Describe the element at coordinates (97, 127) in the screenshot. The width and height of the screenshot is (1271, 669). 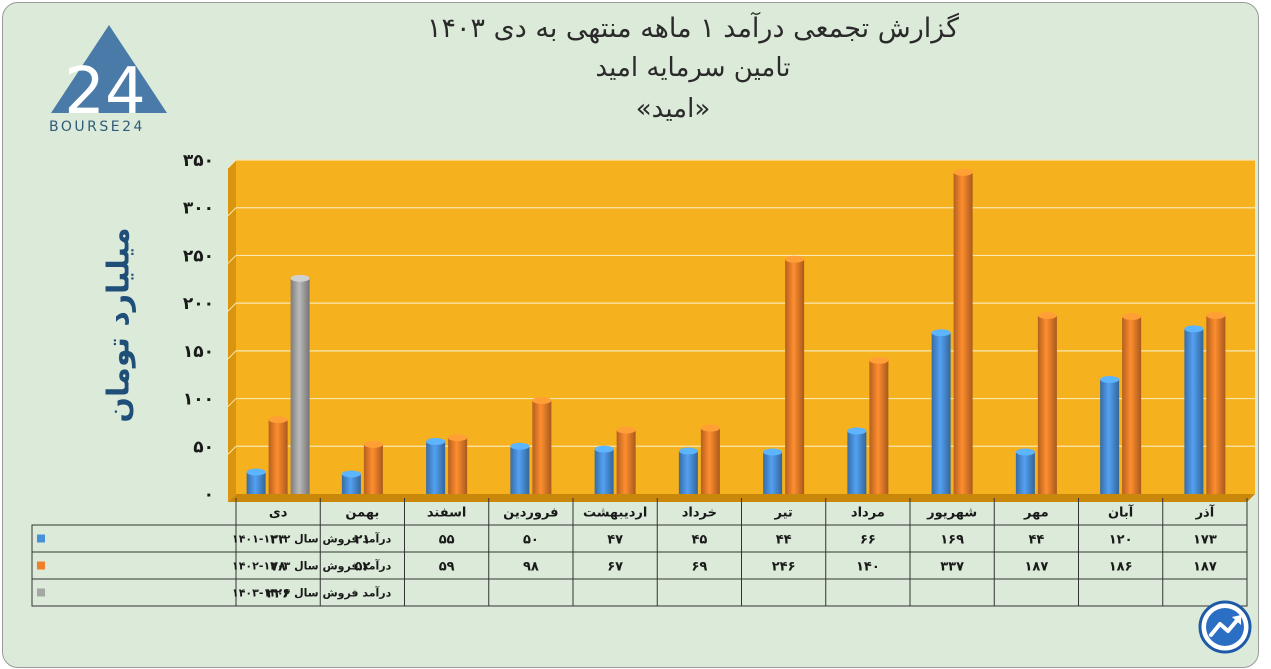
I see `logo-text: BOURSE24` at that location.